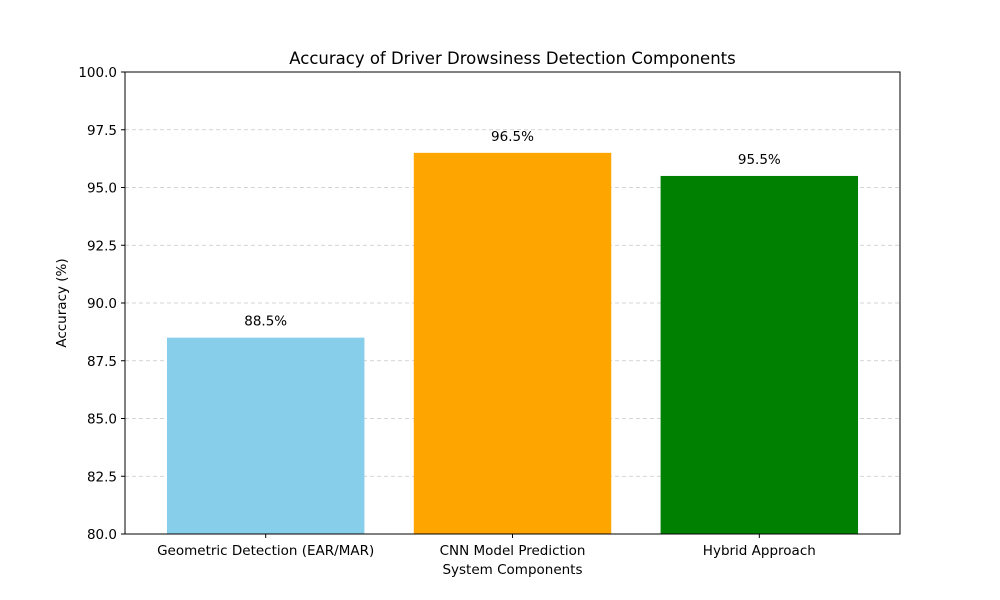  What do you see at coordinates (759, 160) in the screenshot?
I see `bar-value-label: 95.5%` at bounding box center [759, 160].